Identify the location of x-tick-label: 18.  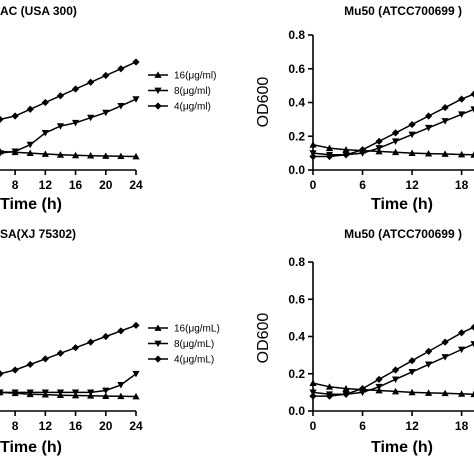
(462, 185).